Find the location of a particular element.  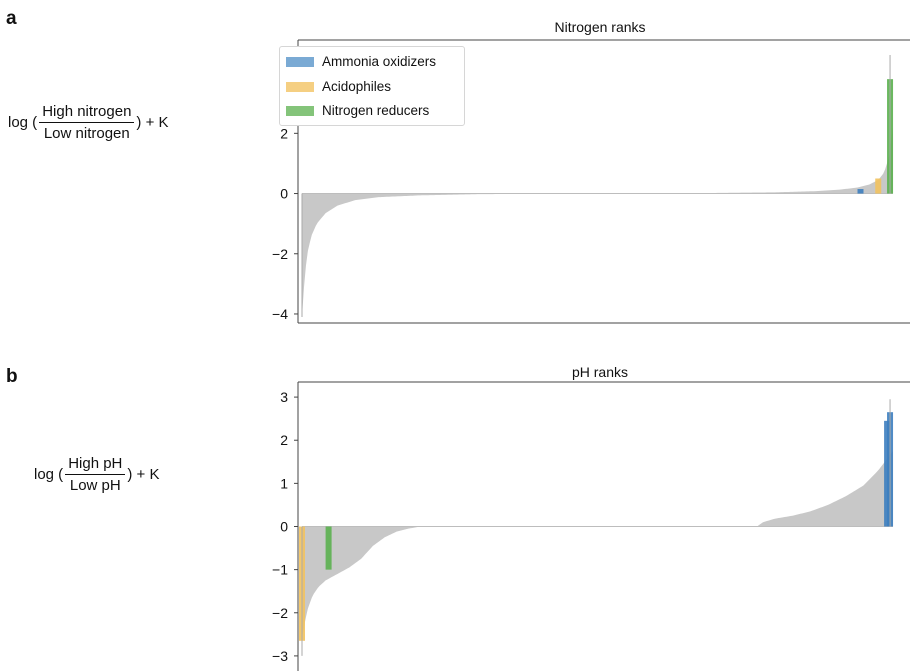

ylabel-numerator: High nitrogen is located at coordinates (87, 113).